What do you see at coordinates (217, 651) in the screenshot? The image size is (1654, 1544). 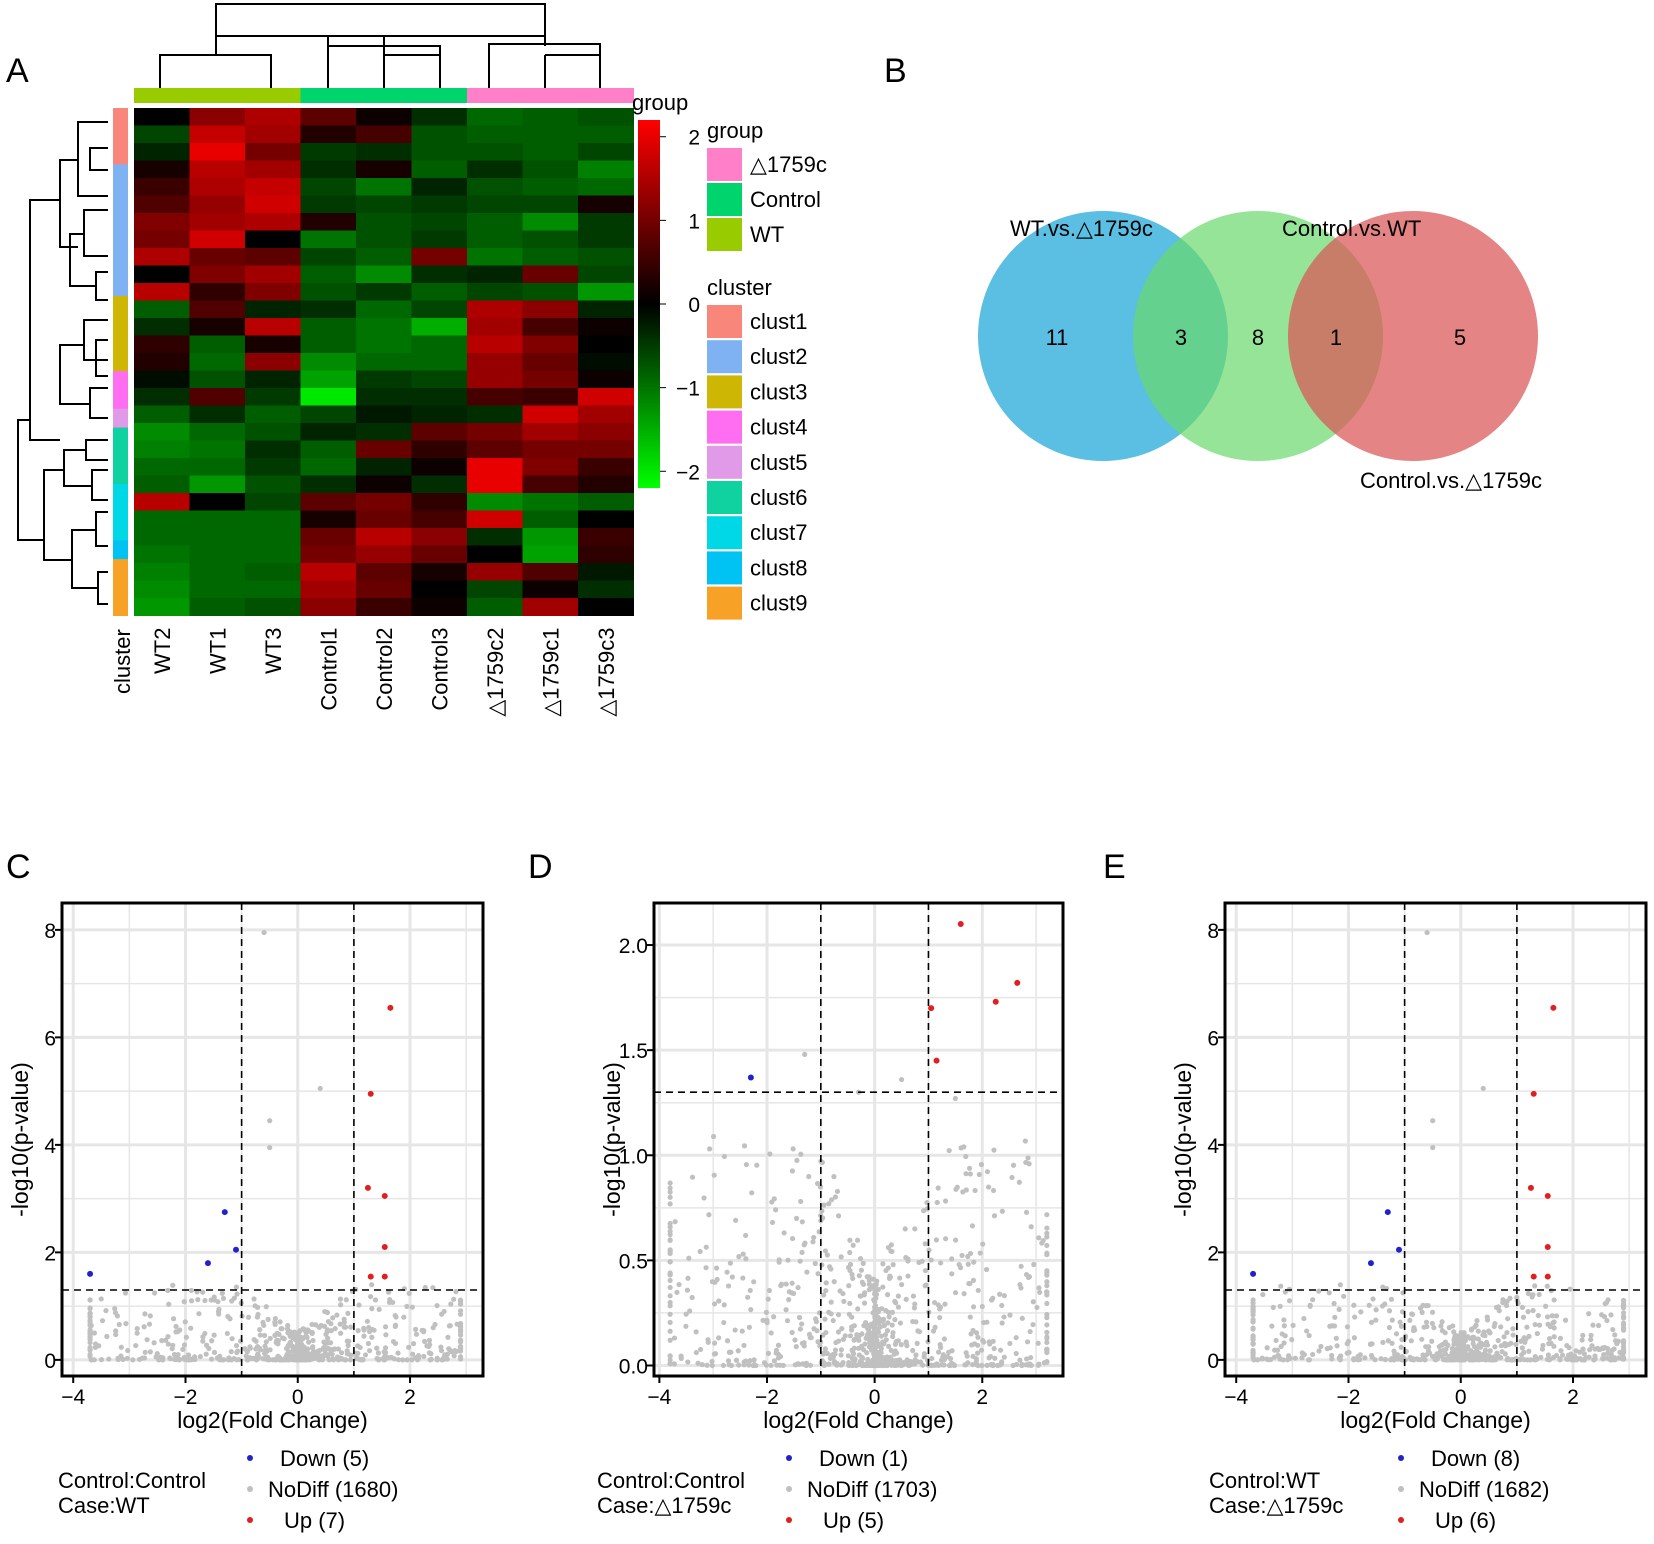 I see `column-label: WT1` at bounding box center [217, 651].